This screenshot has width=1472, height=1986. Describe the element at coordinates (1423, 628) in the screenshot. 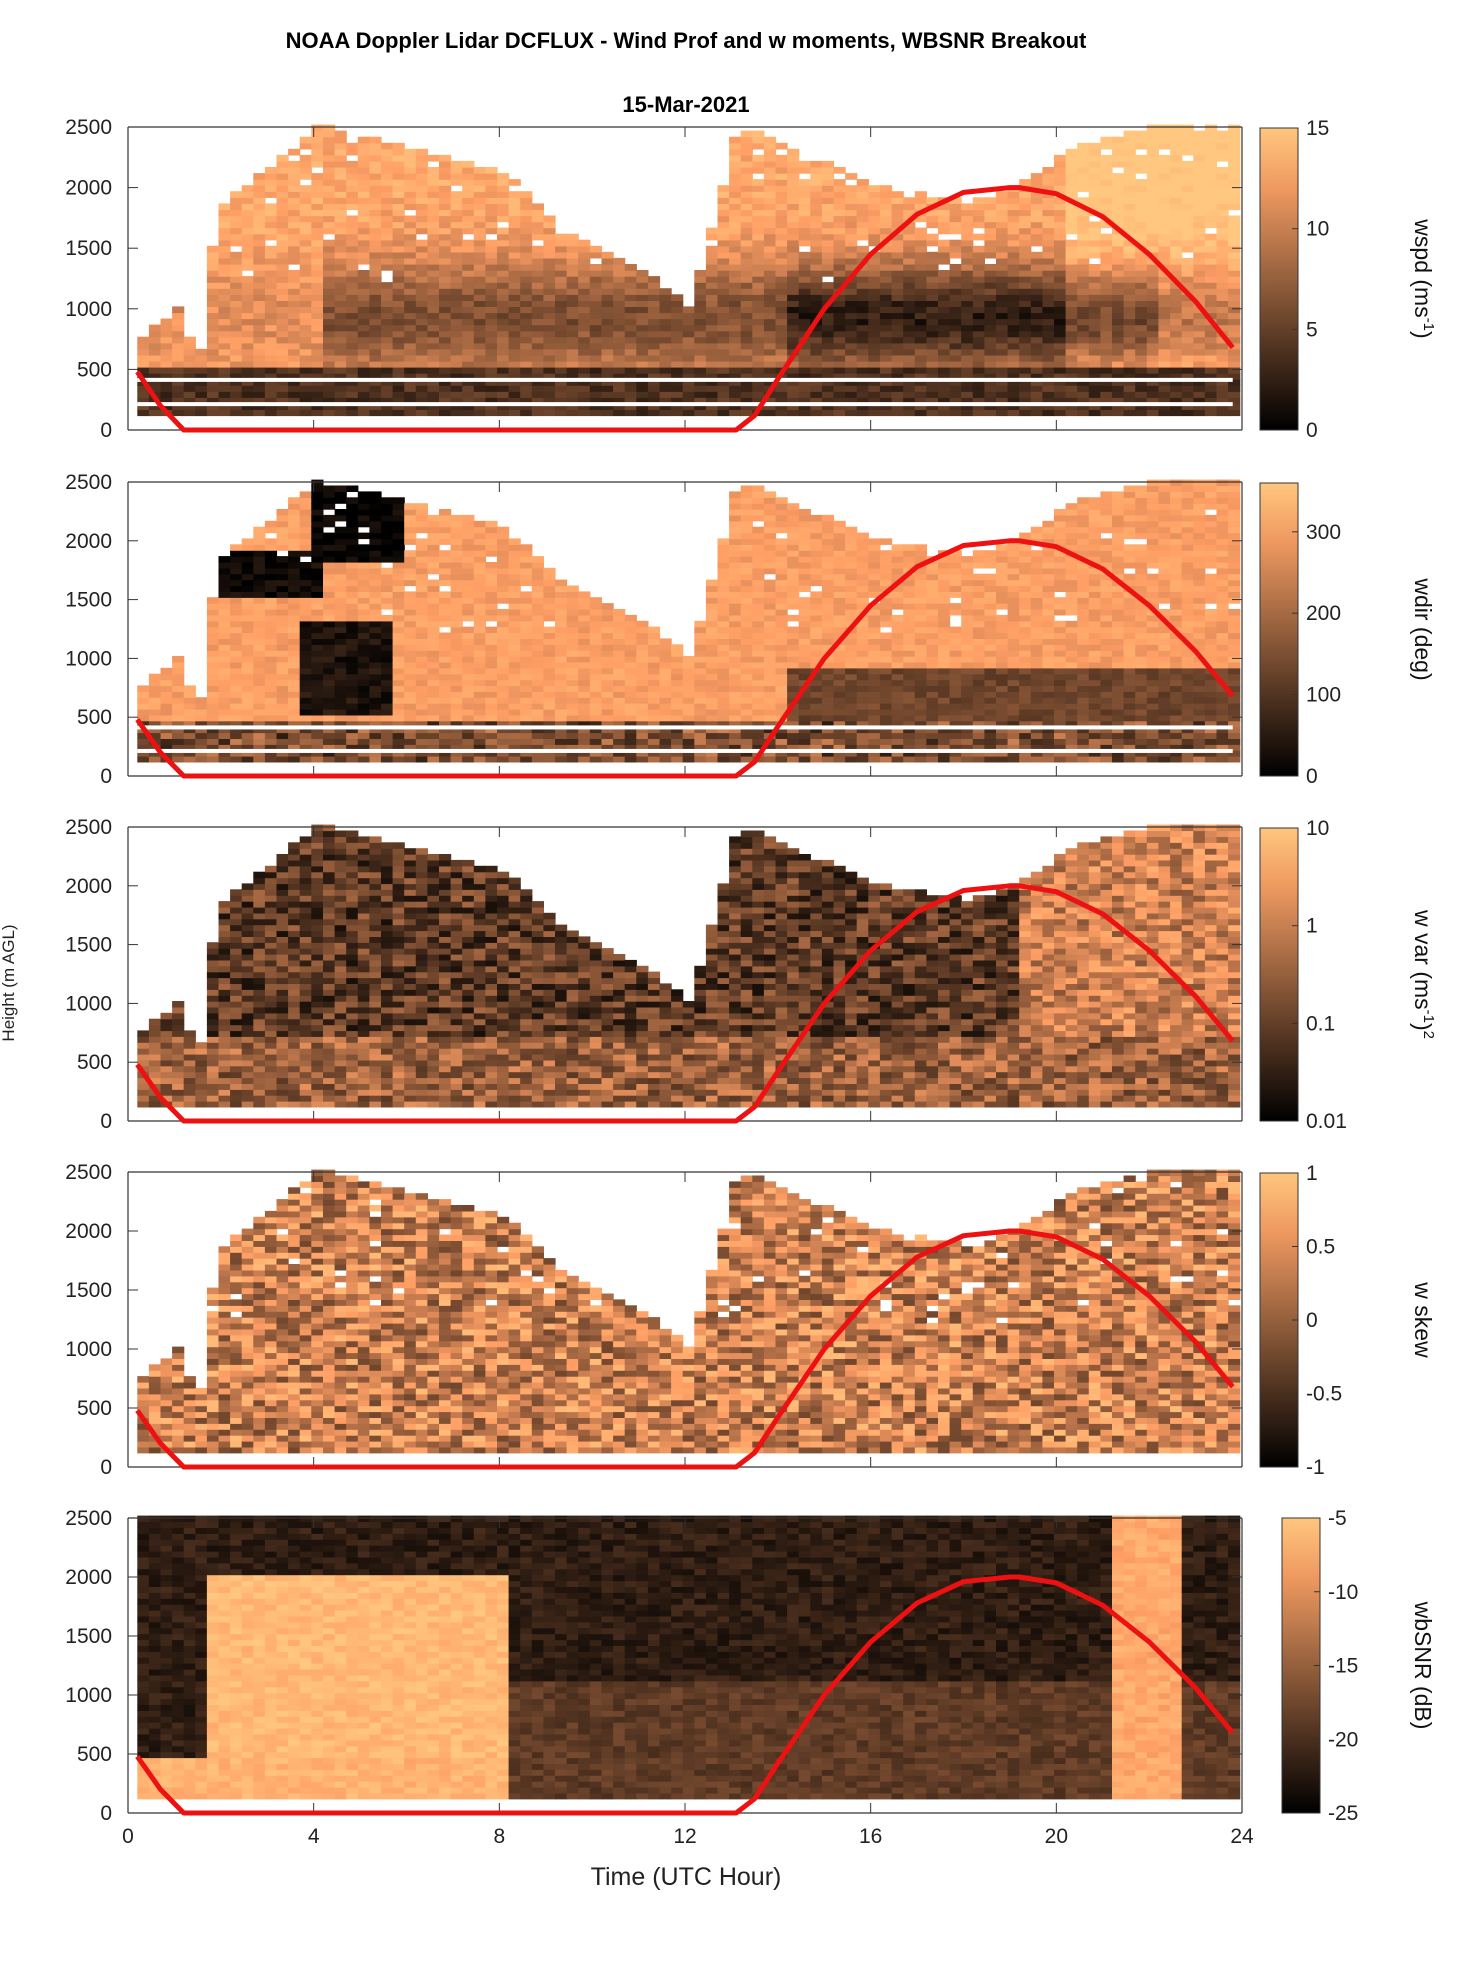

I see `colorbar-label: wdir (deg)` at that location.